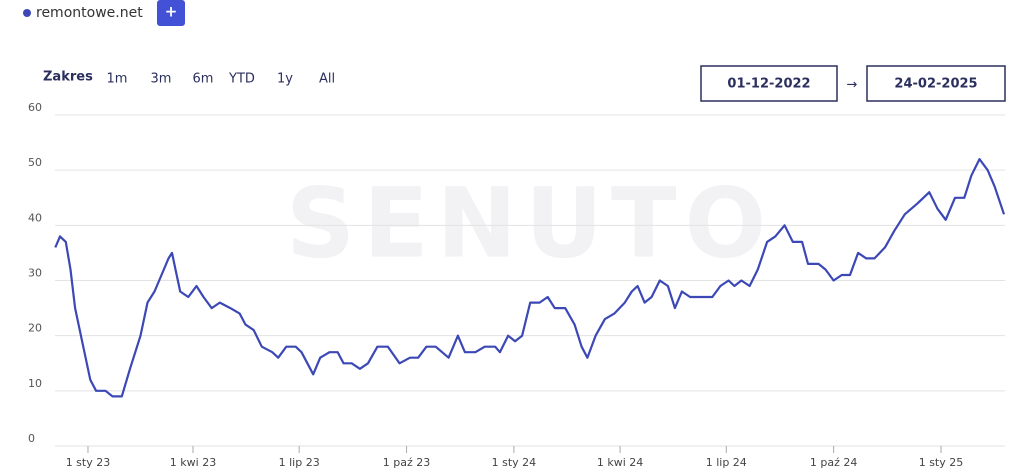  Describe the element at coordinates (530, 223) in the screenshot. I see `watermark: SENUTO` at that location.